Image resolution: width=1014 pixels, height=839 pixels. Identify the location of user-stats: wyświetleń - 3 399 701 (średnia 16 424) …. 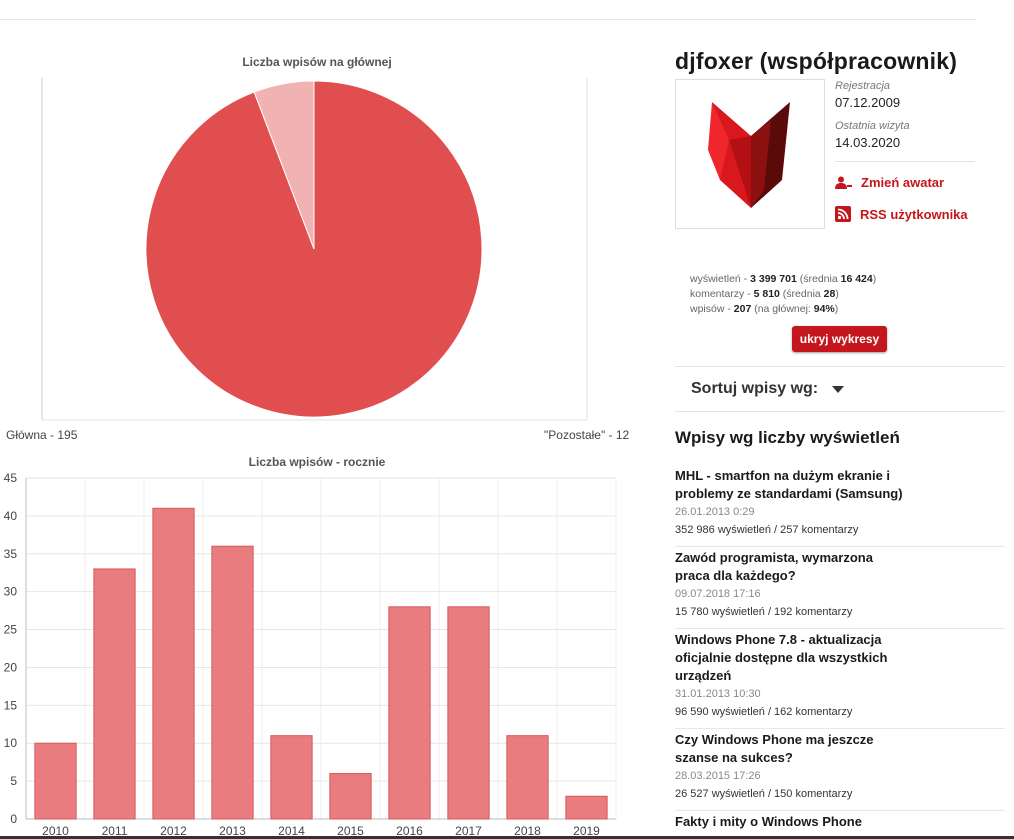
(783, 294).